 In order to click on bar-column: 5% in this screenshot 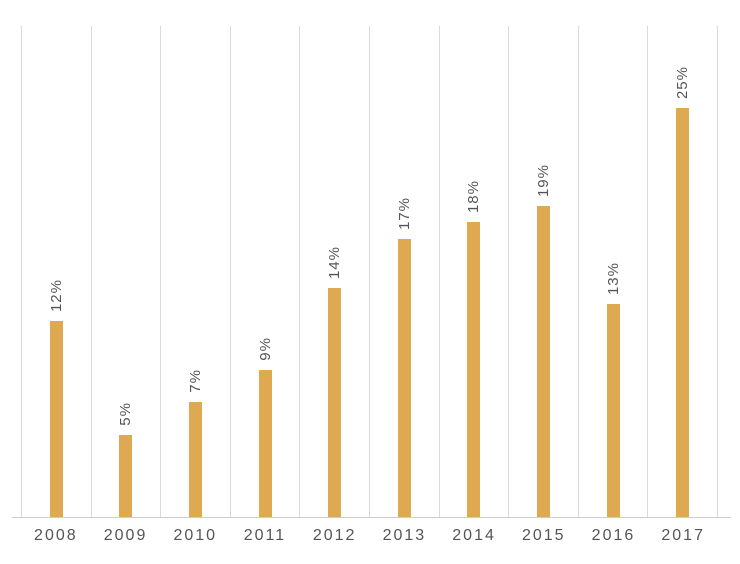, I will do `click(127, 271)`.